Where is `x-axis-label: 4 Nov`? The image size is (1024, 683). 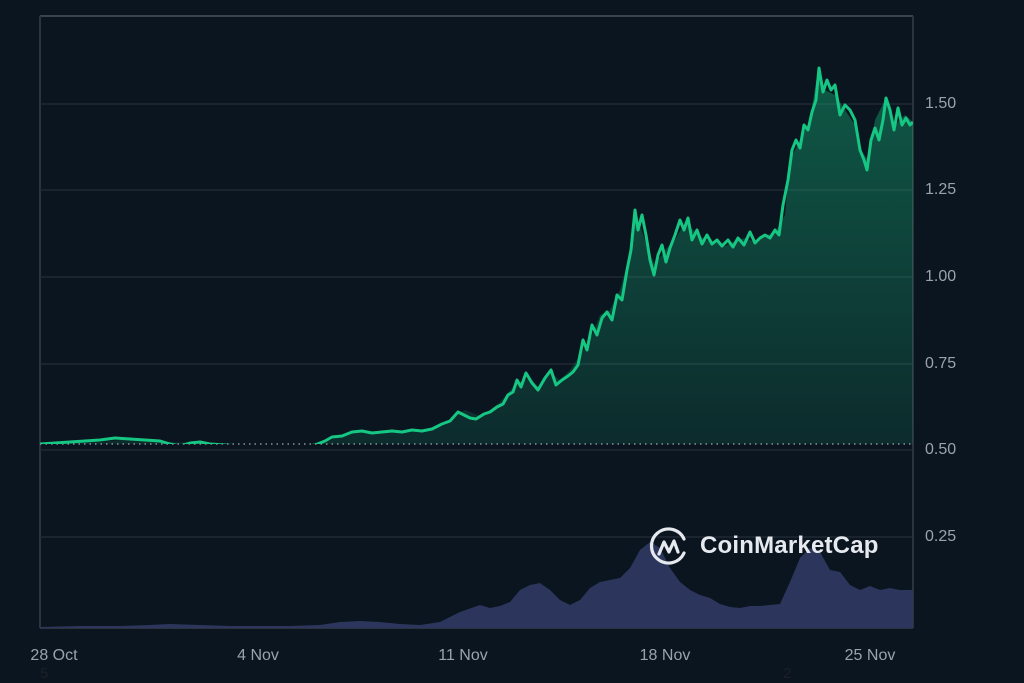 x-axis-label: 4 Nov is located at coordinates (258, 655).